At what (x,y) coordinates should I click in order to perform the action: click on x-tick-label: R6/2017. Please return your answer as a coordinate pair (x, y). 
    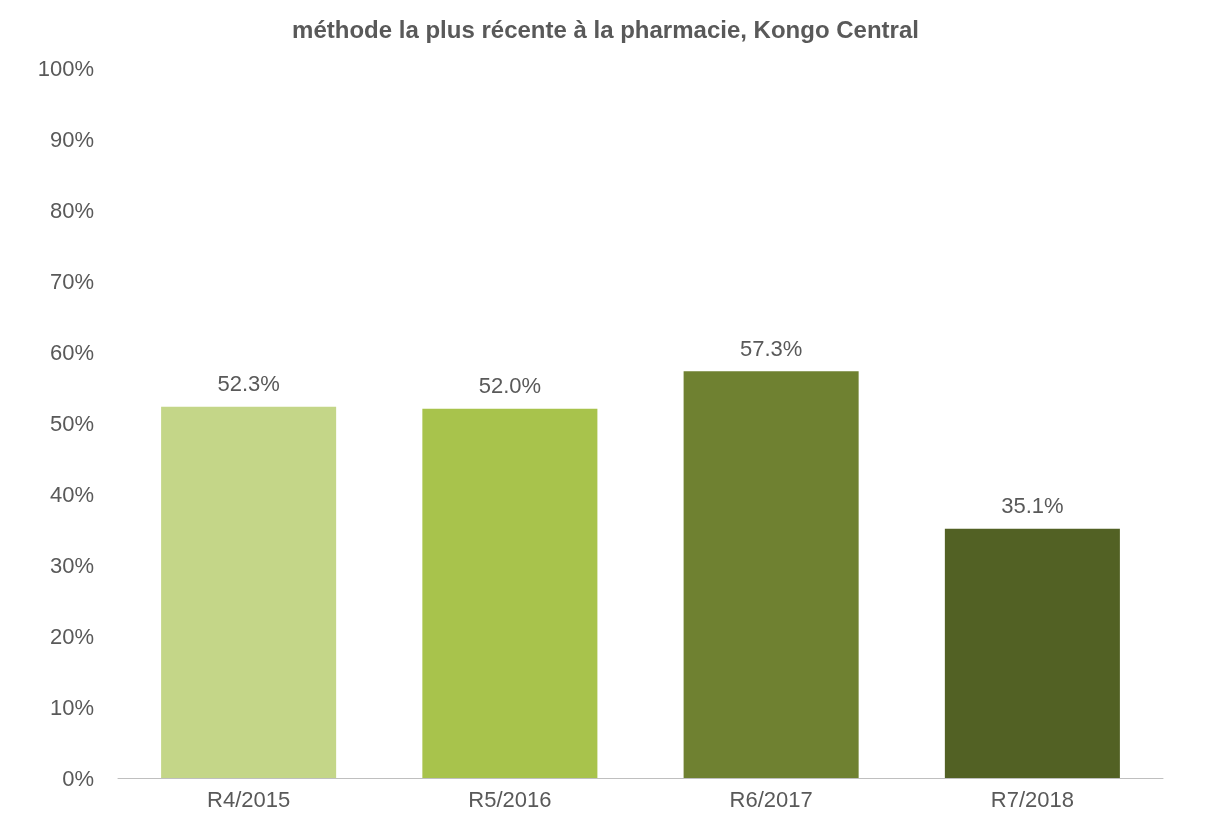
    Looking at the image, I should click on (771, 799).